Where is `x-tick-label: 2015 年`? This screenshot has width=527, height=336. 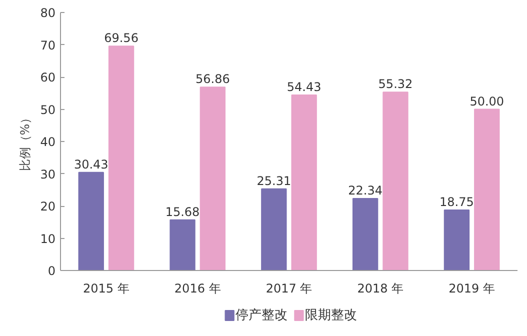
x-tick-label: 2015 年 is located at coordinates (106, 289).